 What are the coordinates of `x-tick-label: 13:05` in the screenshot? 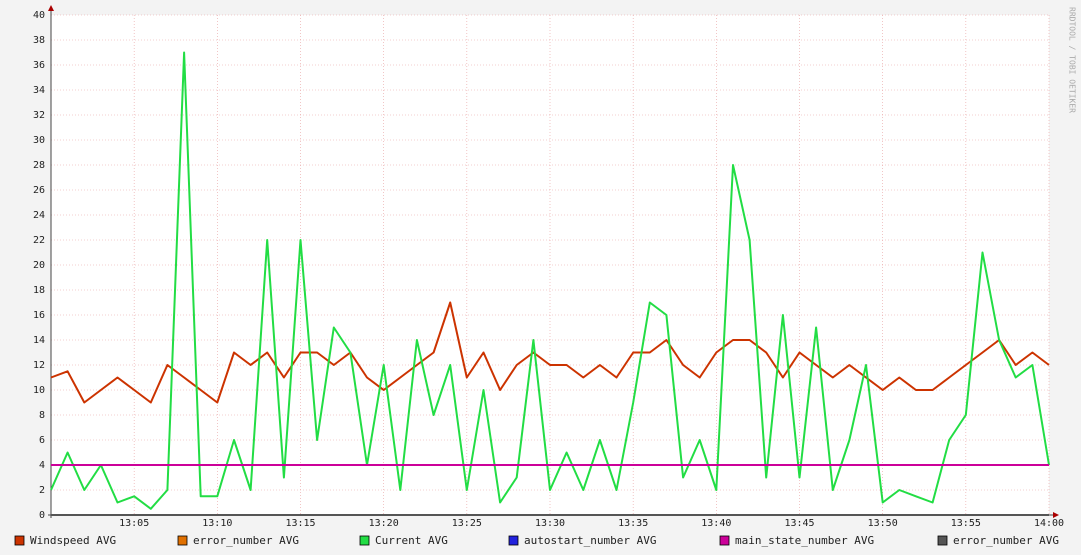 It's located at (134, 523).